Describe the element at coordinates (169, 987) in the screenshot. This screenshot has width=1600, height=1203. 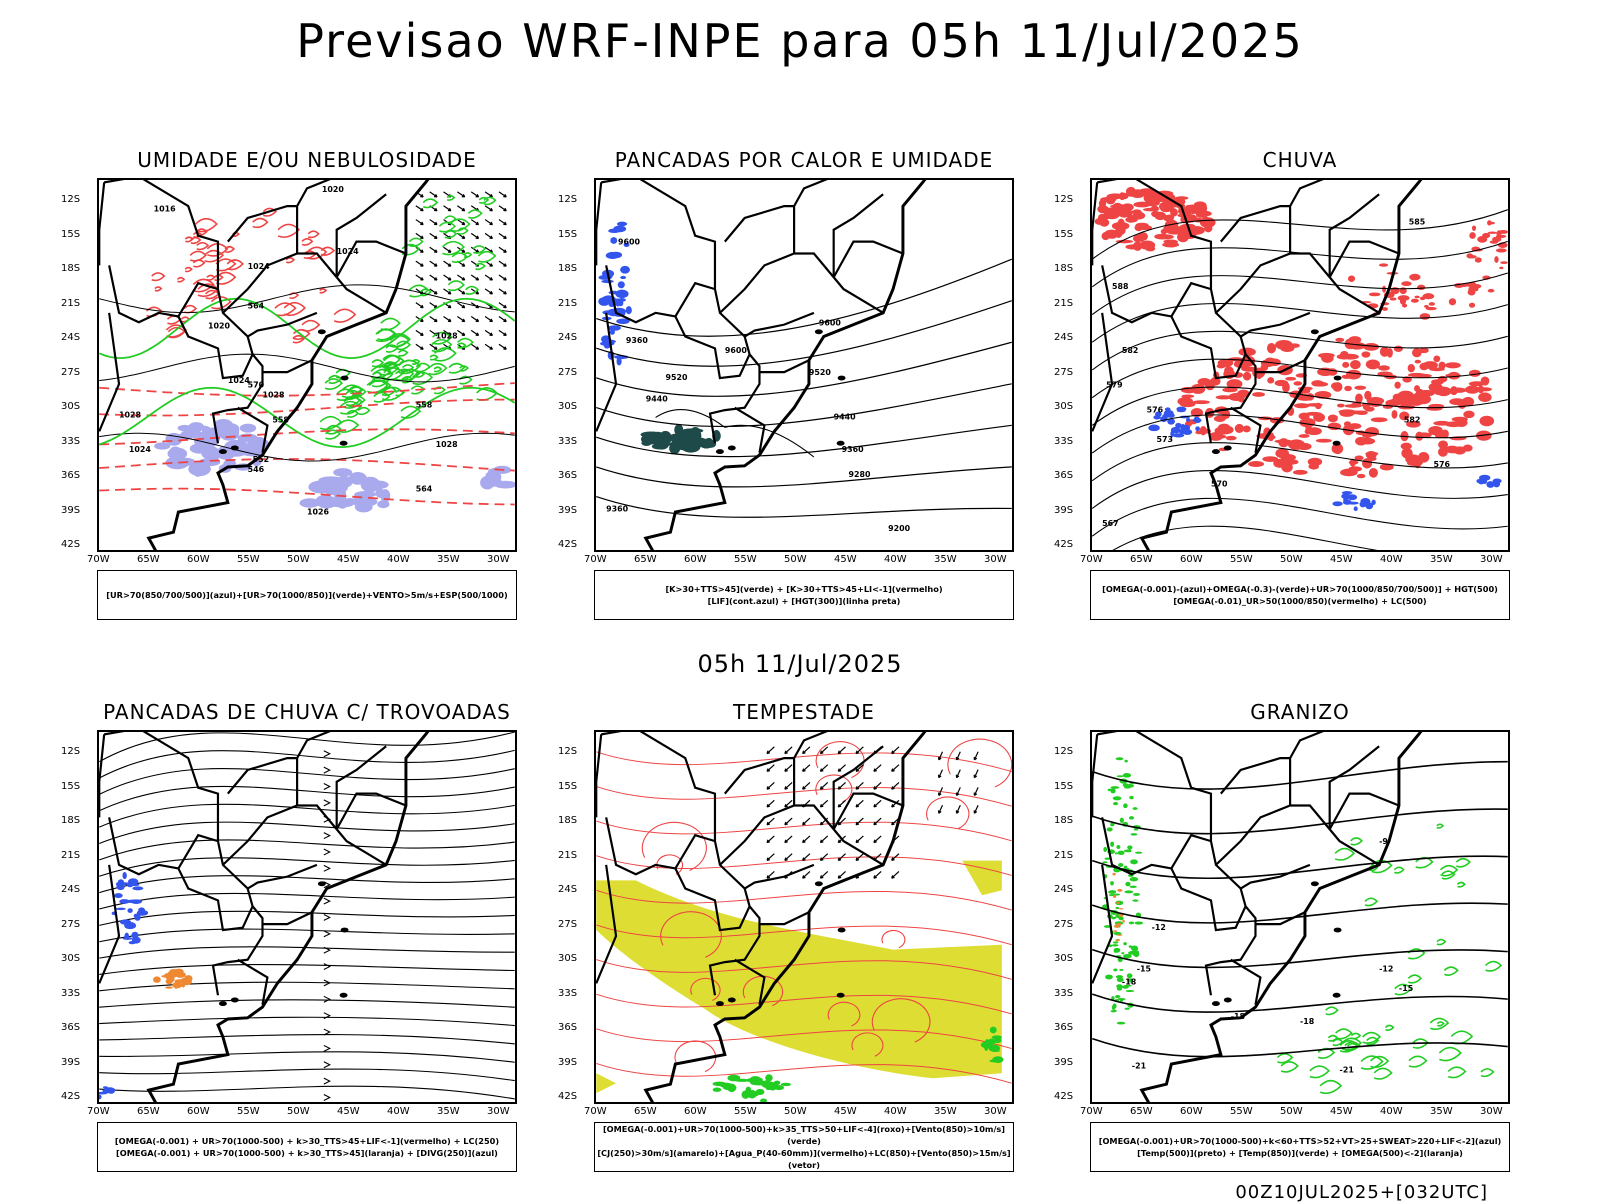
I see `thunderstorm-shade` at that location.